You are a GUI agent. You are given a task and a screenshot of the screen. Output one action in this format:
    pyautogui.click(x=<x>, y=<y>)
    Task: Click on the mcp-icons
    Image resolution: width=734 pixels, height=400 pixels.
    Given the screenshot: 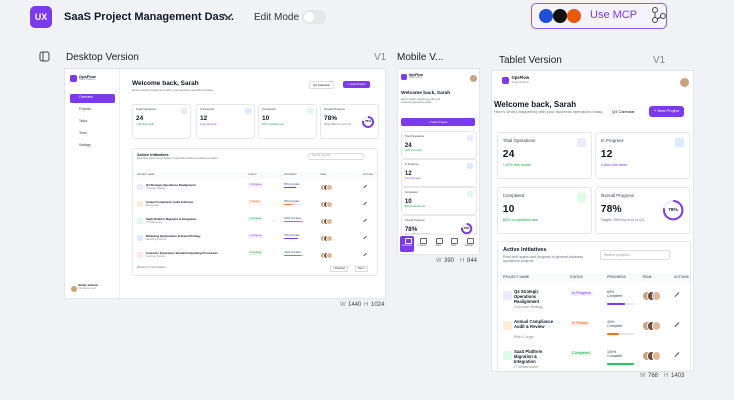 What is the action you would take?
    pyautogui.click(x=560, y=16)
    